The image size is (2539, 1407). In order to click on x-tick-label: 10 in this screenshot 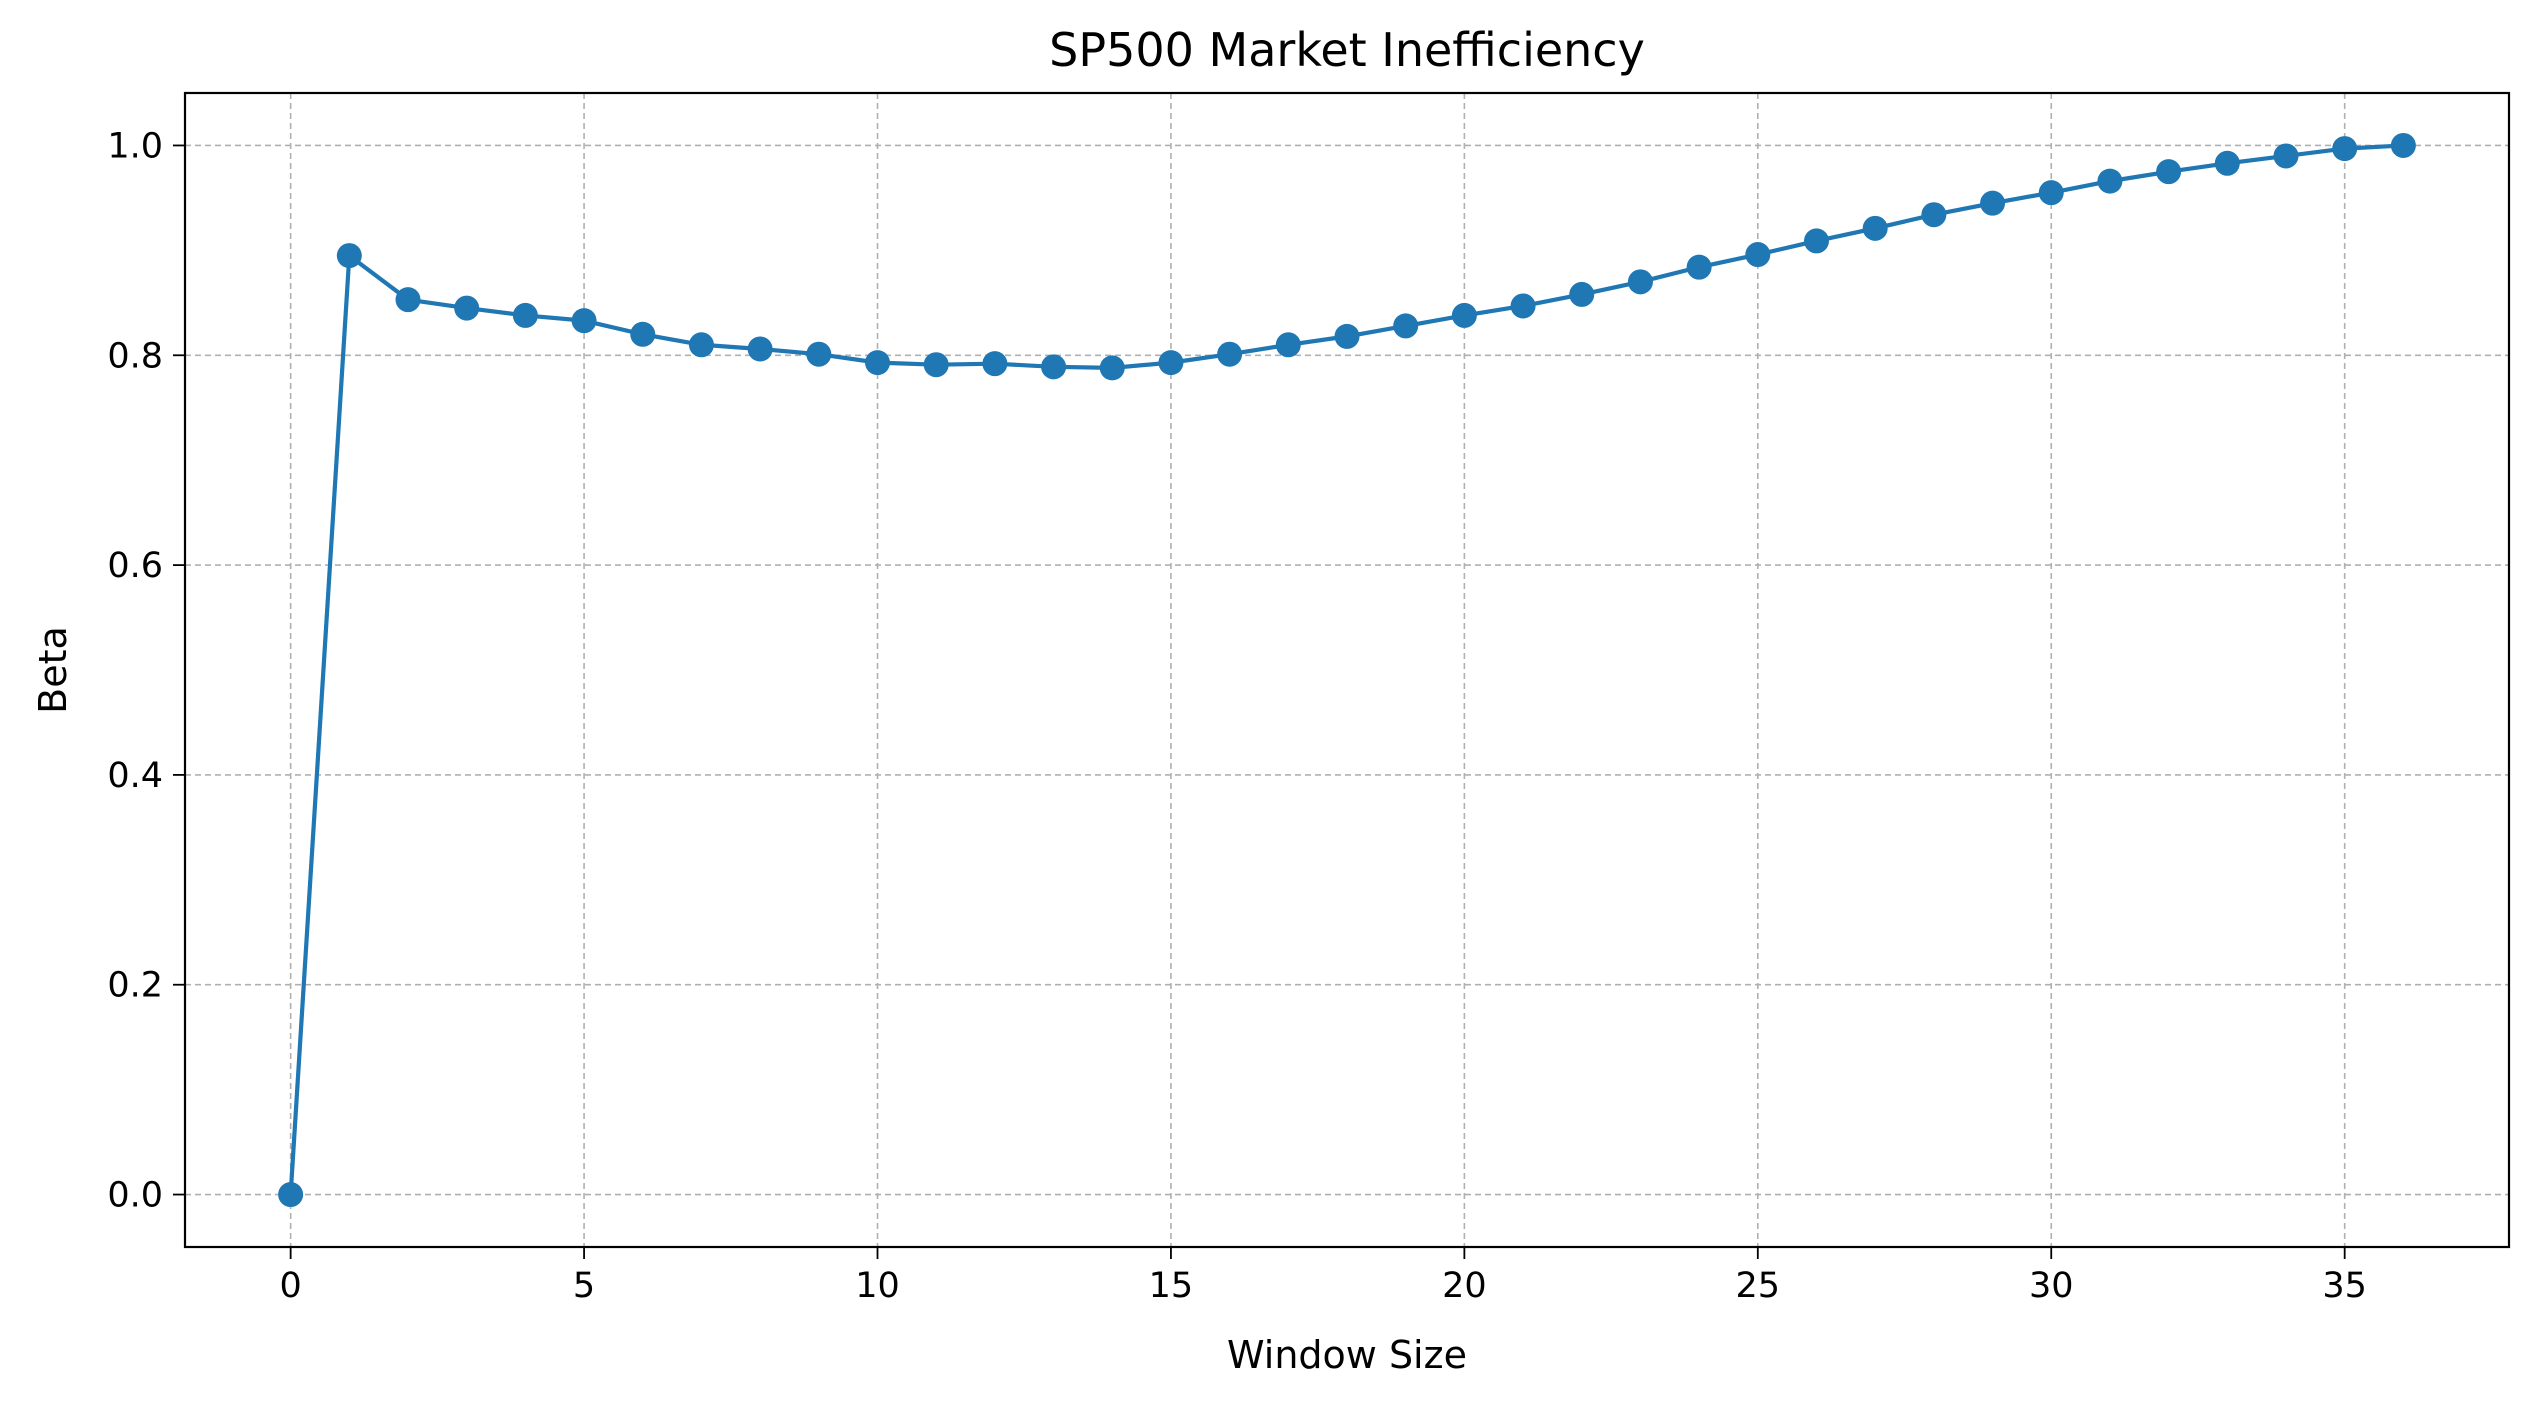, I will do `click(877, 1286)`.